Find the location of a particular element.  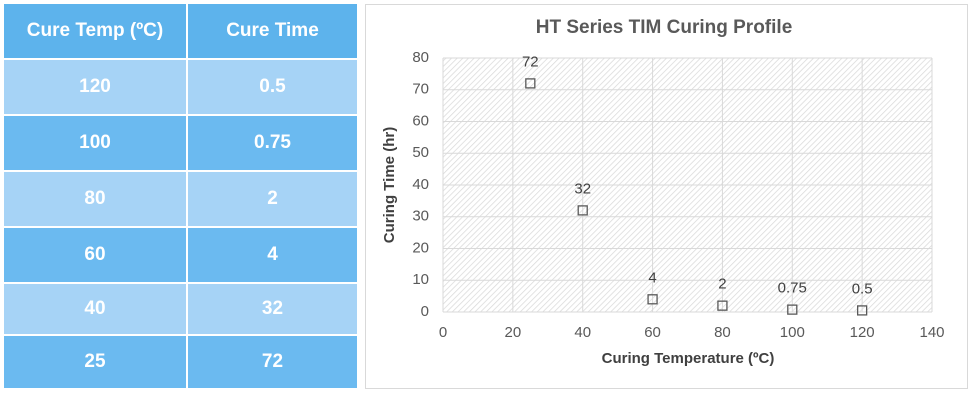

table-cell: 2 is located at coordinates (272, 199).